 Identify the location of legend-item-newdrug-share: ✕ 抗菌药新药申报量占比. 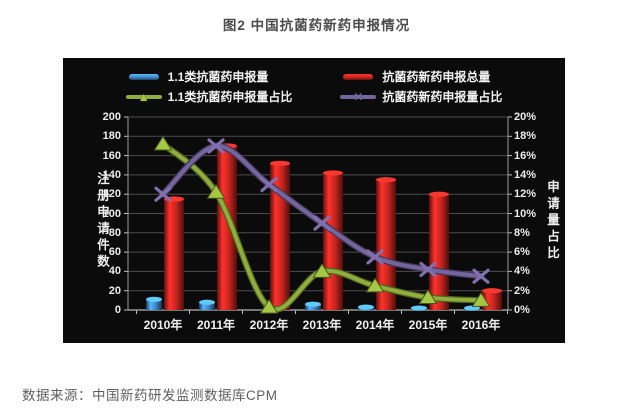
(421, 96).